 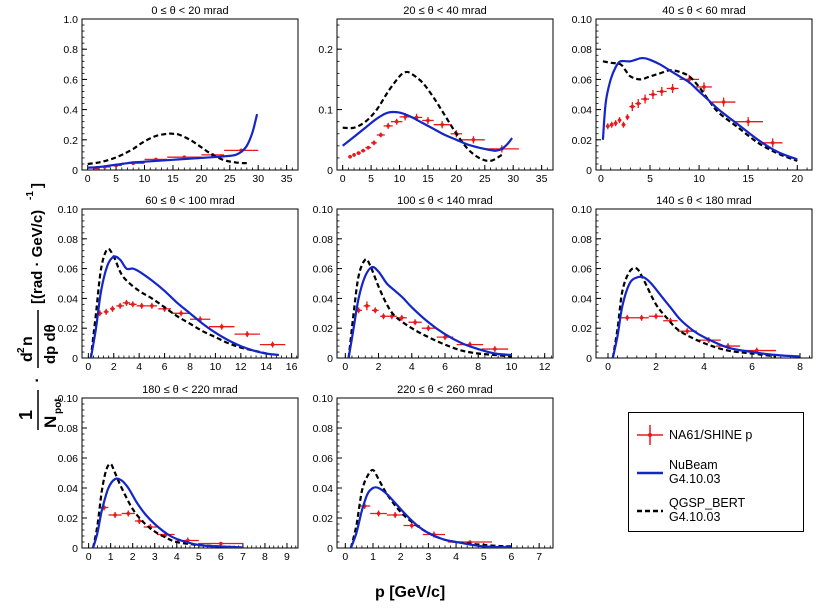 What do you see at coordinates (50, 344) in the screenshot?
I see `ylabel-dpdtheta: dp dθ` at bounding box center [50, 344].